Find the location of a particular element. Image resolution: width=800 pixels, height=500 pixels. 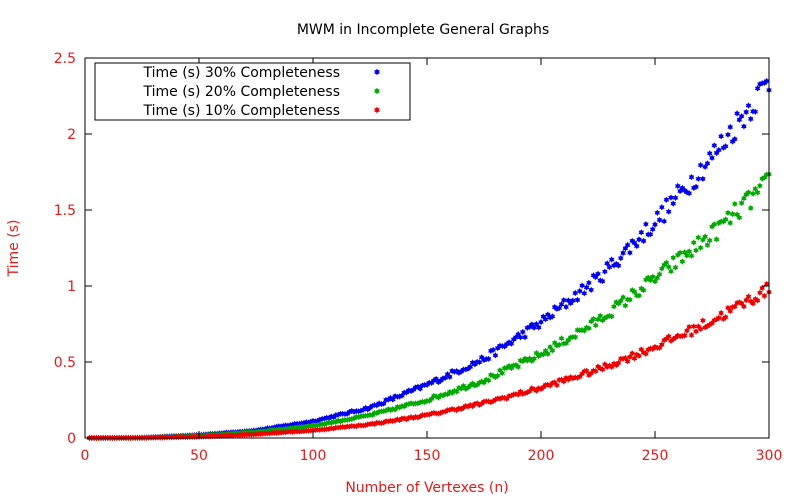

y-tick-label: 0 is located at coordinates (71, 439).